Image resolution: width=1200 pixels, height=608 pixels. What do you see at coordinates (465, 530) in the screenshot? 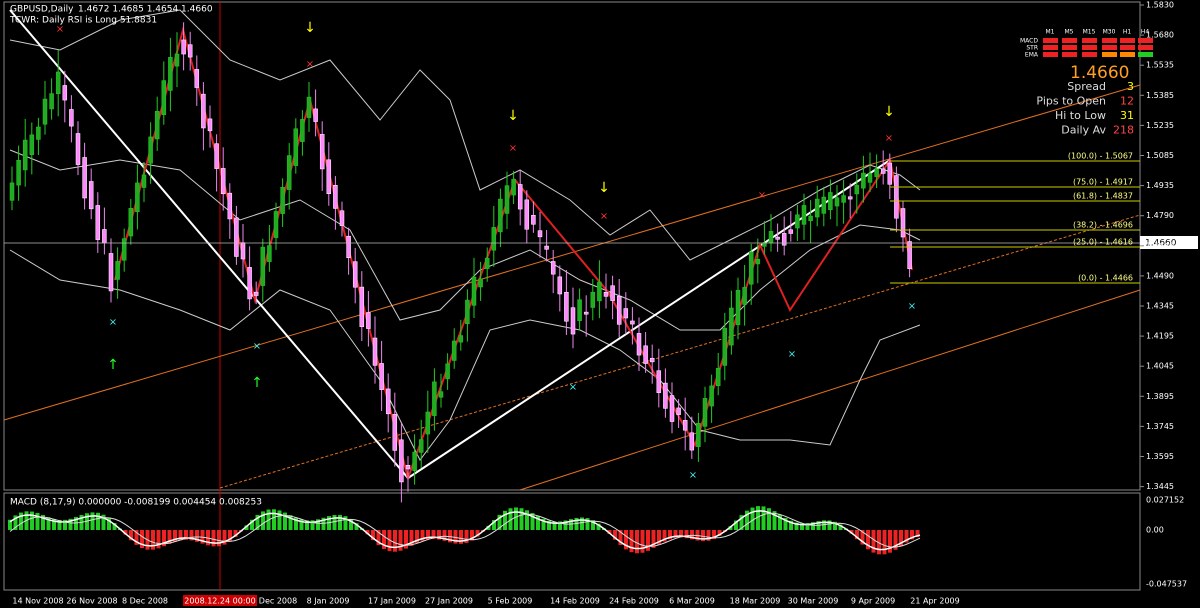
I see `signal-line` at bounding box center [465, 530].